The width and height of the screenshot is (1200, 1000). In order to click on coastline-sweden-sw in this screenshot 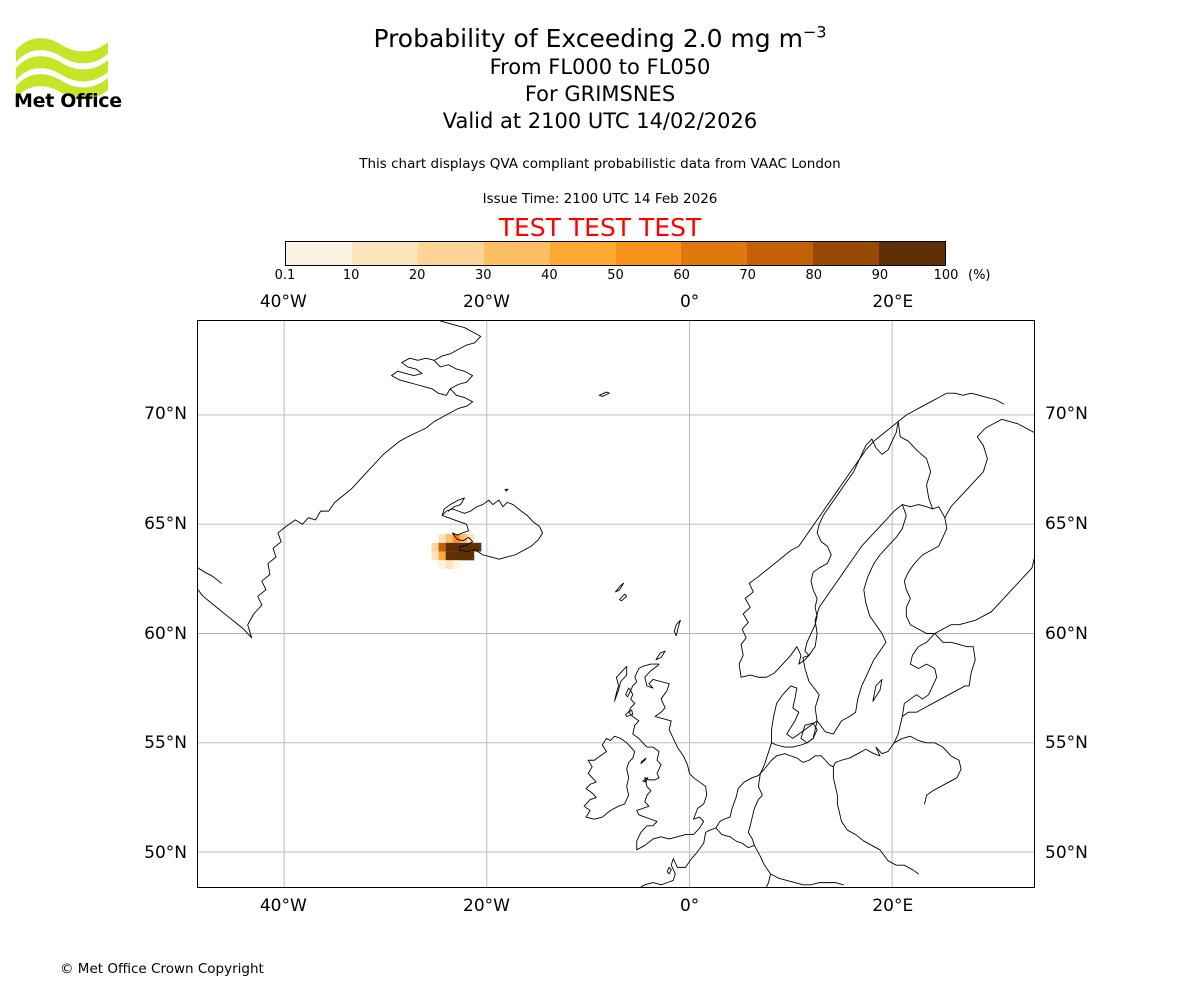, I will do `click(861, 619)`.